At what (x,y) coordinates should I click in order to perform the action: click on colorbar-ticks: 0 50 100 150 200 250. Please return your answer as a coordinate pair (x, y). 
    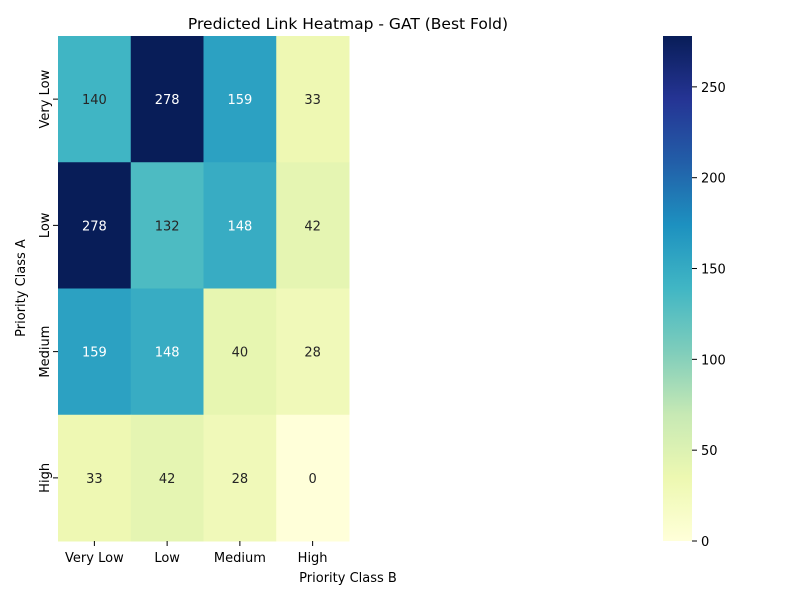
    Looking at the image, I should click on (709, 315).